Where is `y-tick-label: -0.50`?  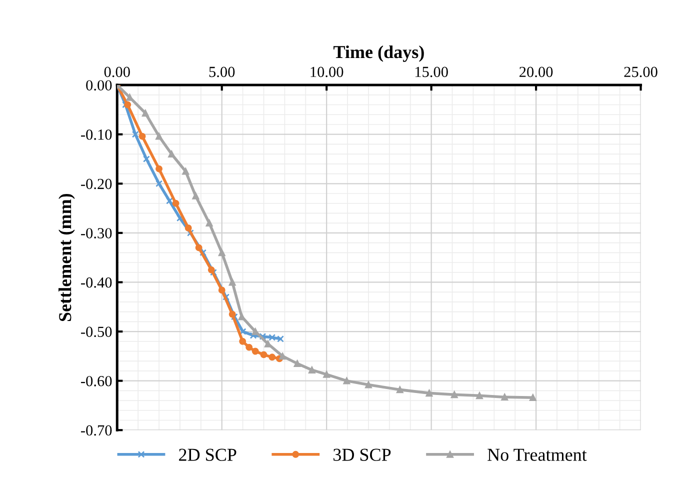 y-tick-label: -0.50 is located at coordinates (96, 332).